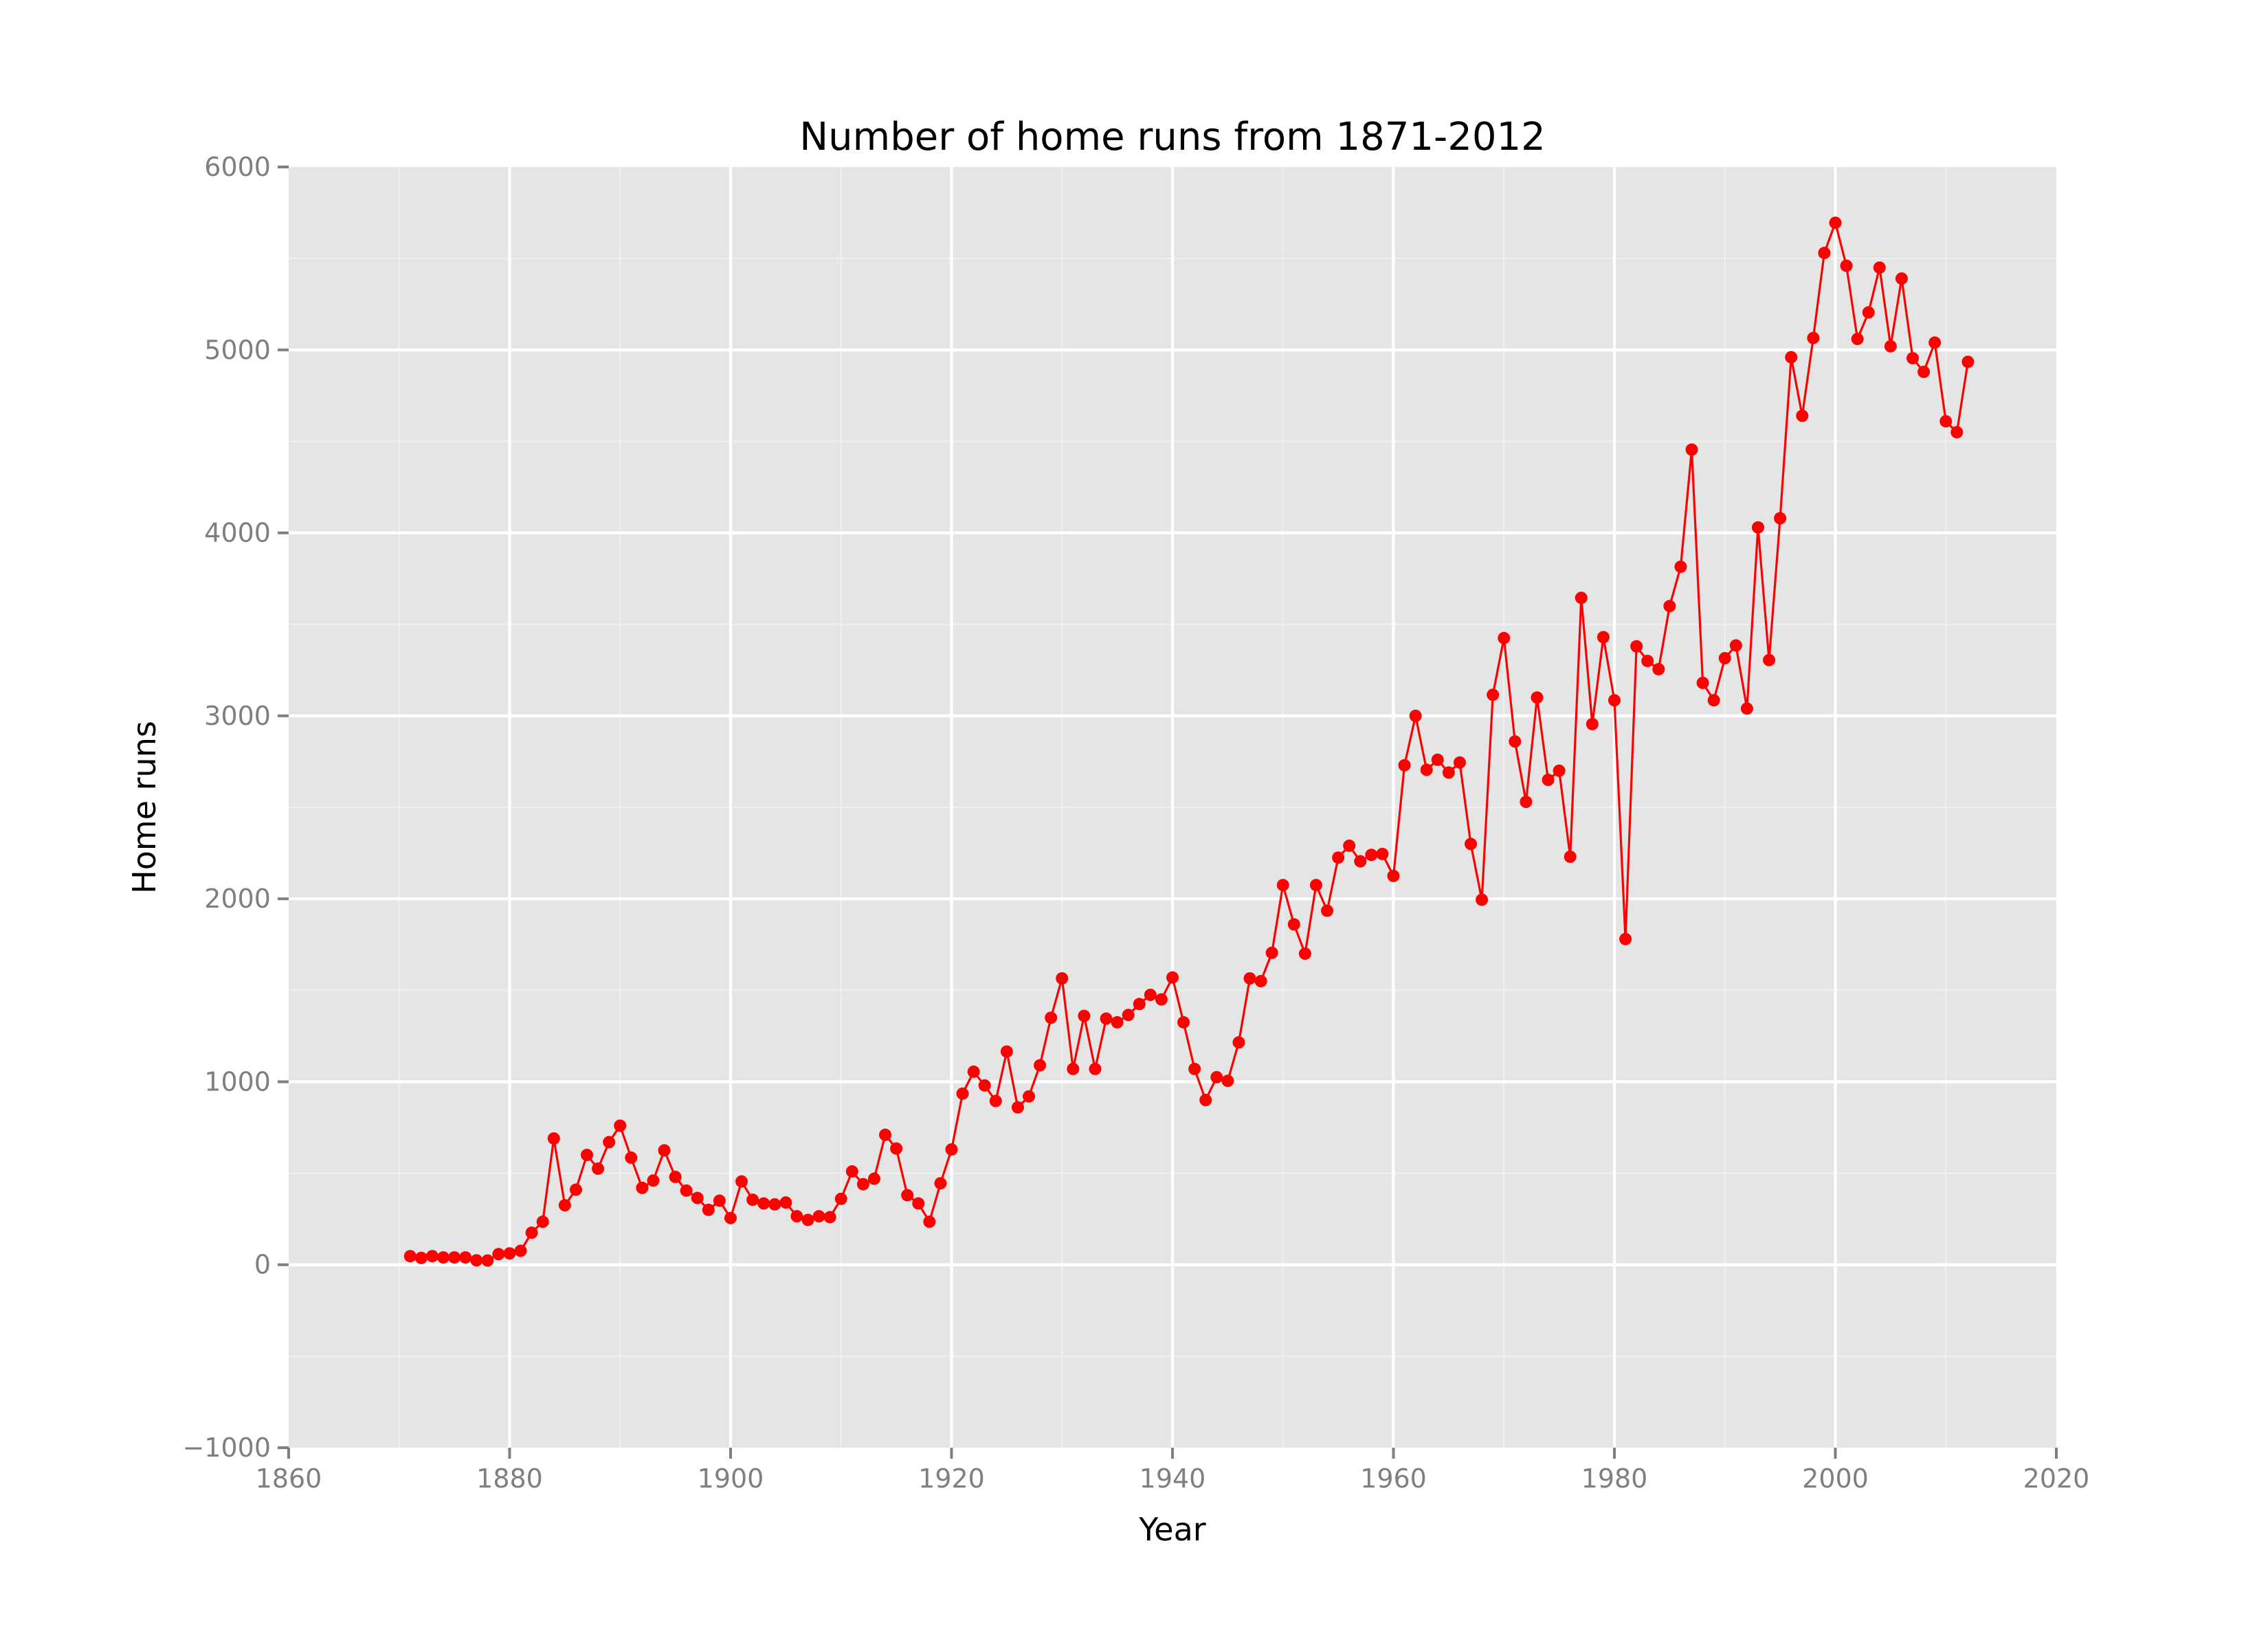 The height and width of the screenshot is (1649, 2268). What do you see at coordinates (2056, 1479) in the screenshot?
I see `x-tick-label: 2020` at bounding box center [2056, 1479].